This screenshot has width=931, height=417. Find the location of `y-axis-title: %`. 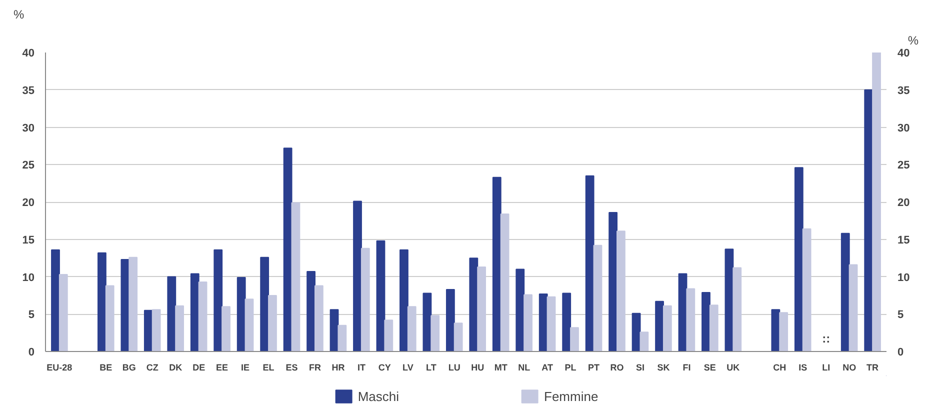

y-axis-title: % is located at coordinates (19, 15).